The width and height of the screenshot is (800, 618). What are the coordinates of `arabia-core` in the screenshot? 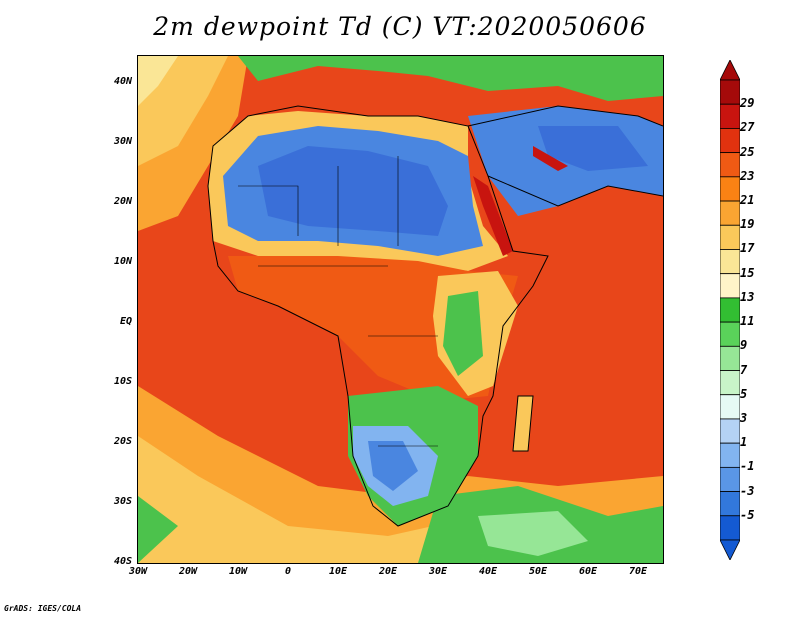 It's located at (593, 148).